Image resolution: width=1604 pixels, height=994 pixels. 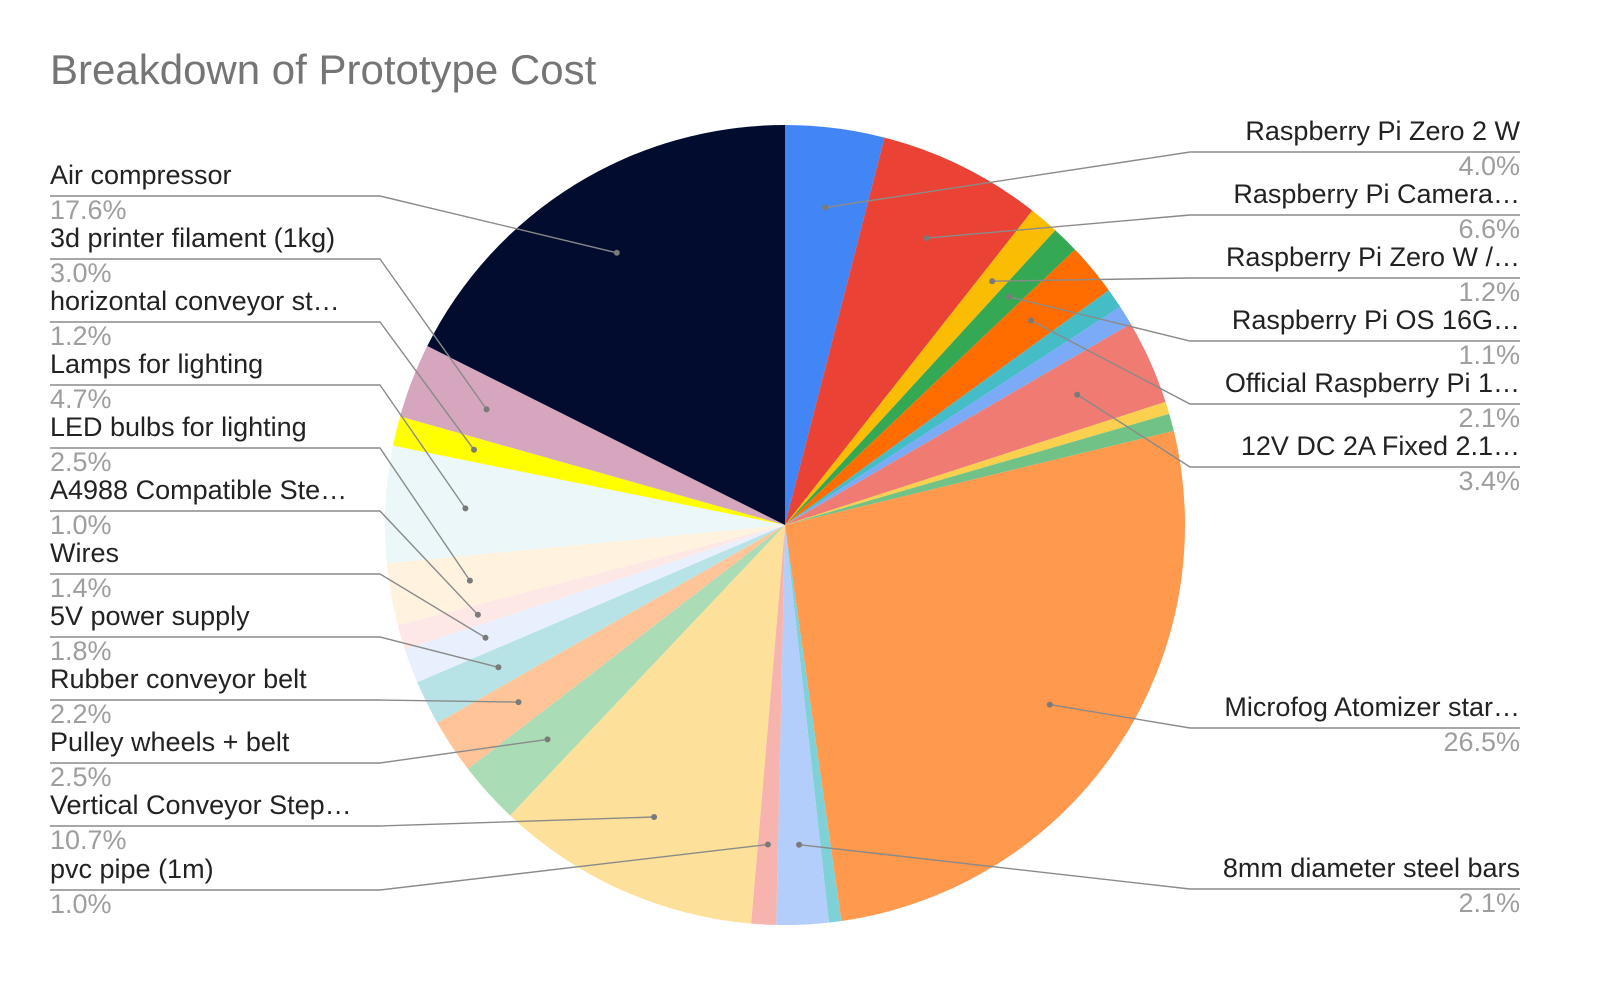 I want to click on pie-slice-pulley-wheels-belt, so click(x=626, y=670).